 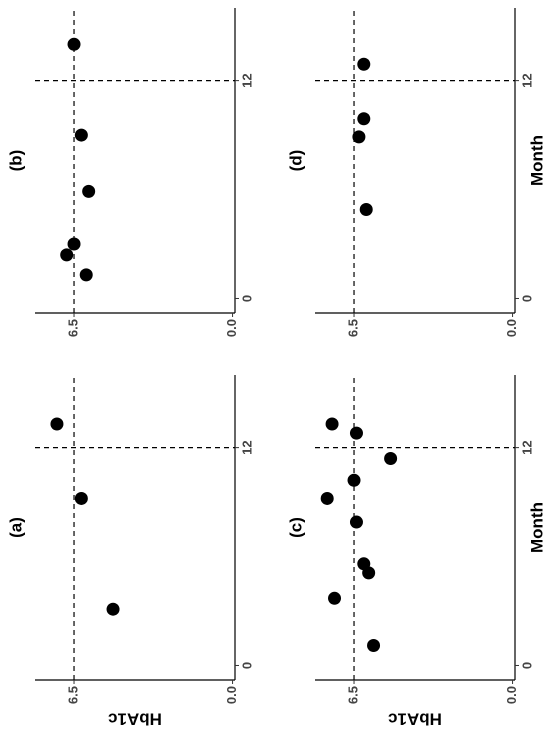 I want to click on title: (b), so click(x=15, y=161).